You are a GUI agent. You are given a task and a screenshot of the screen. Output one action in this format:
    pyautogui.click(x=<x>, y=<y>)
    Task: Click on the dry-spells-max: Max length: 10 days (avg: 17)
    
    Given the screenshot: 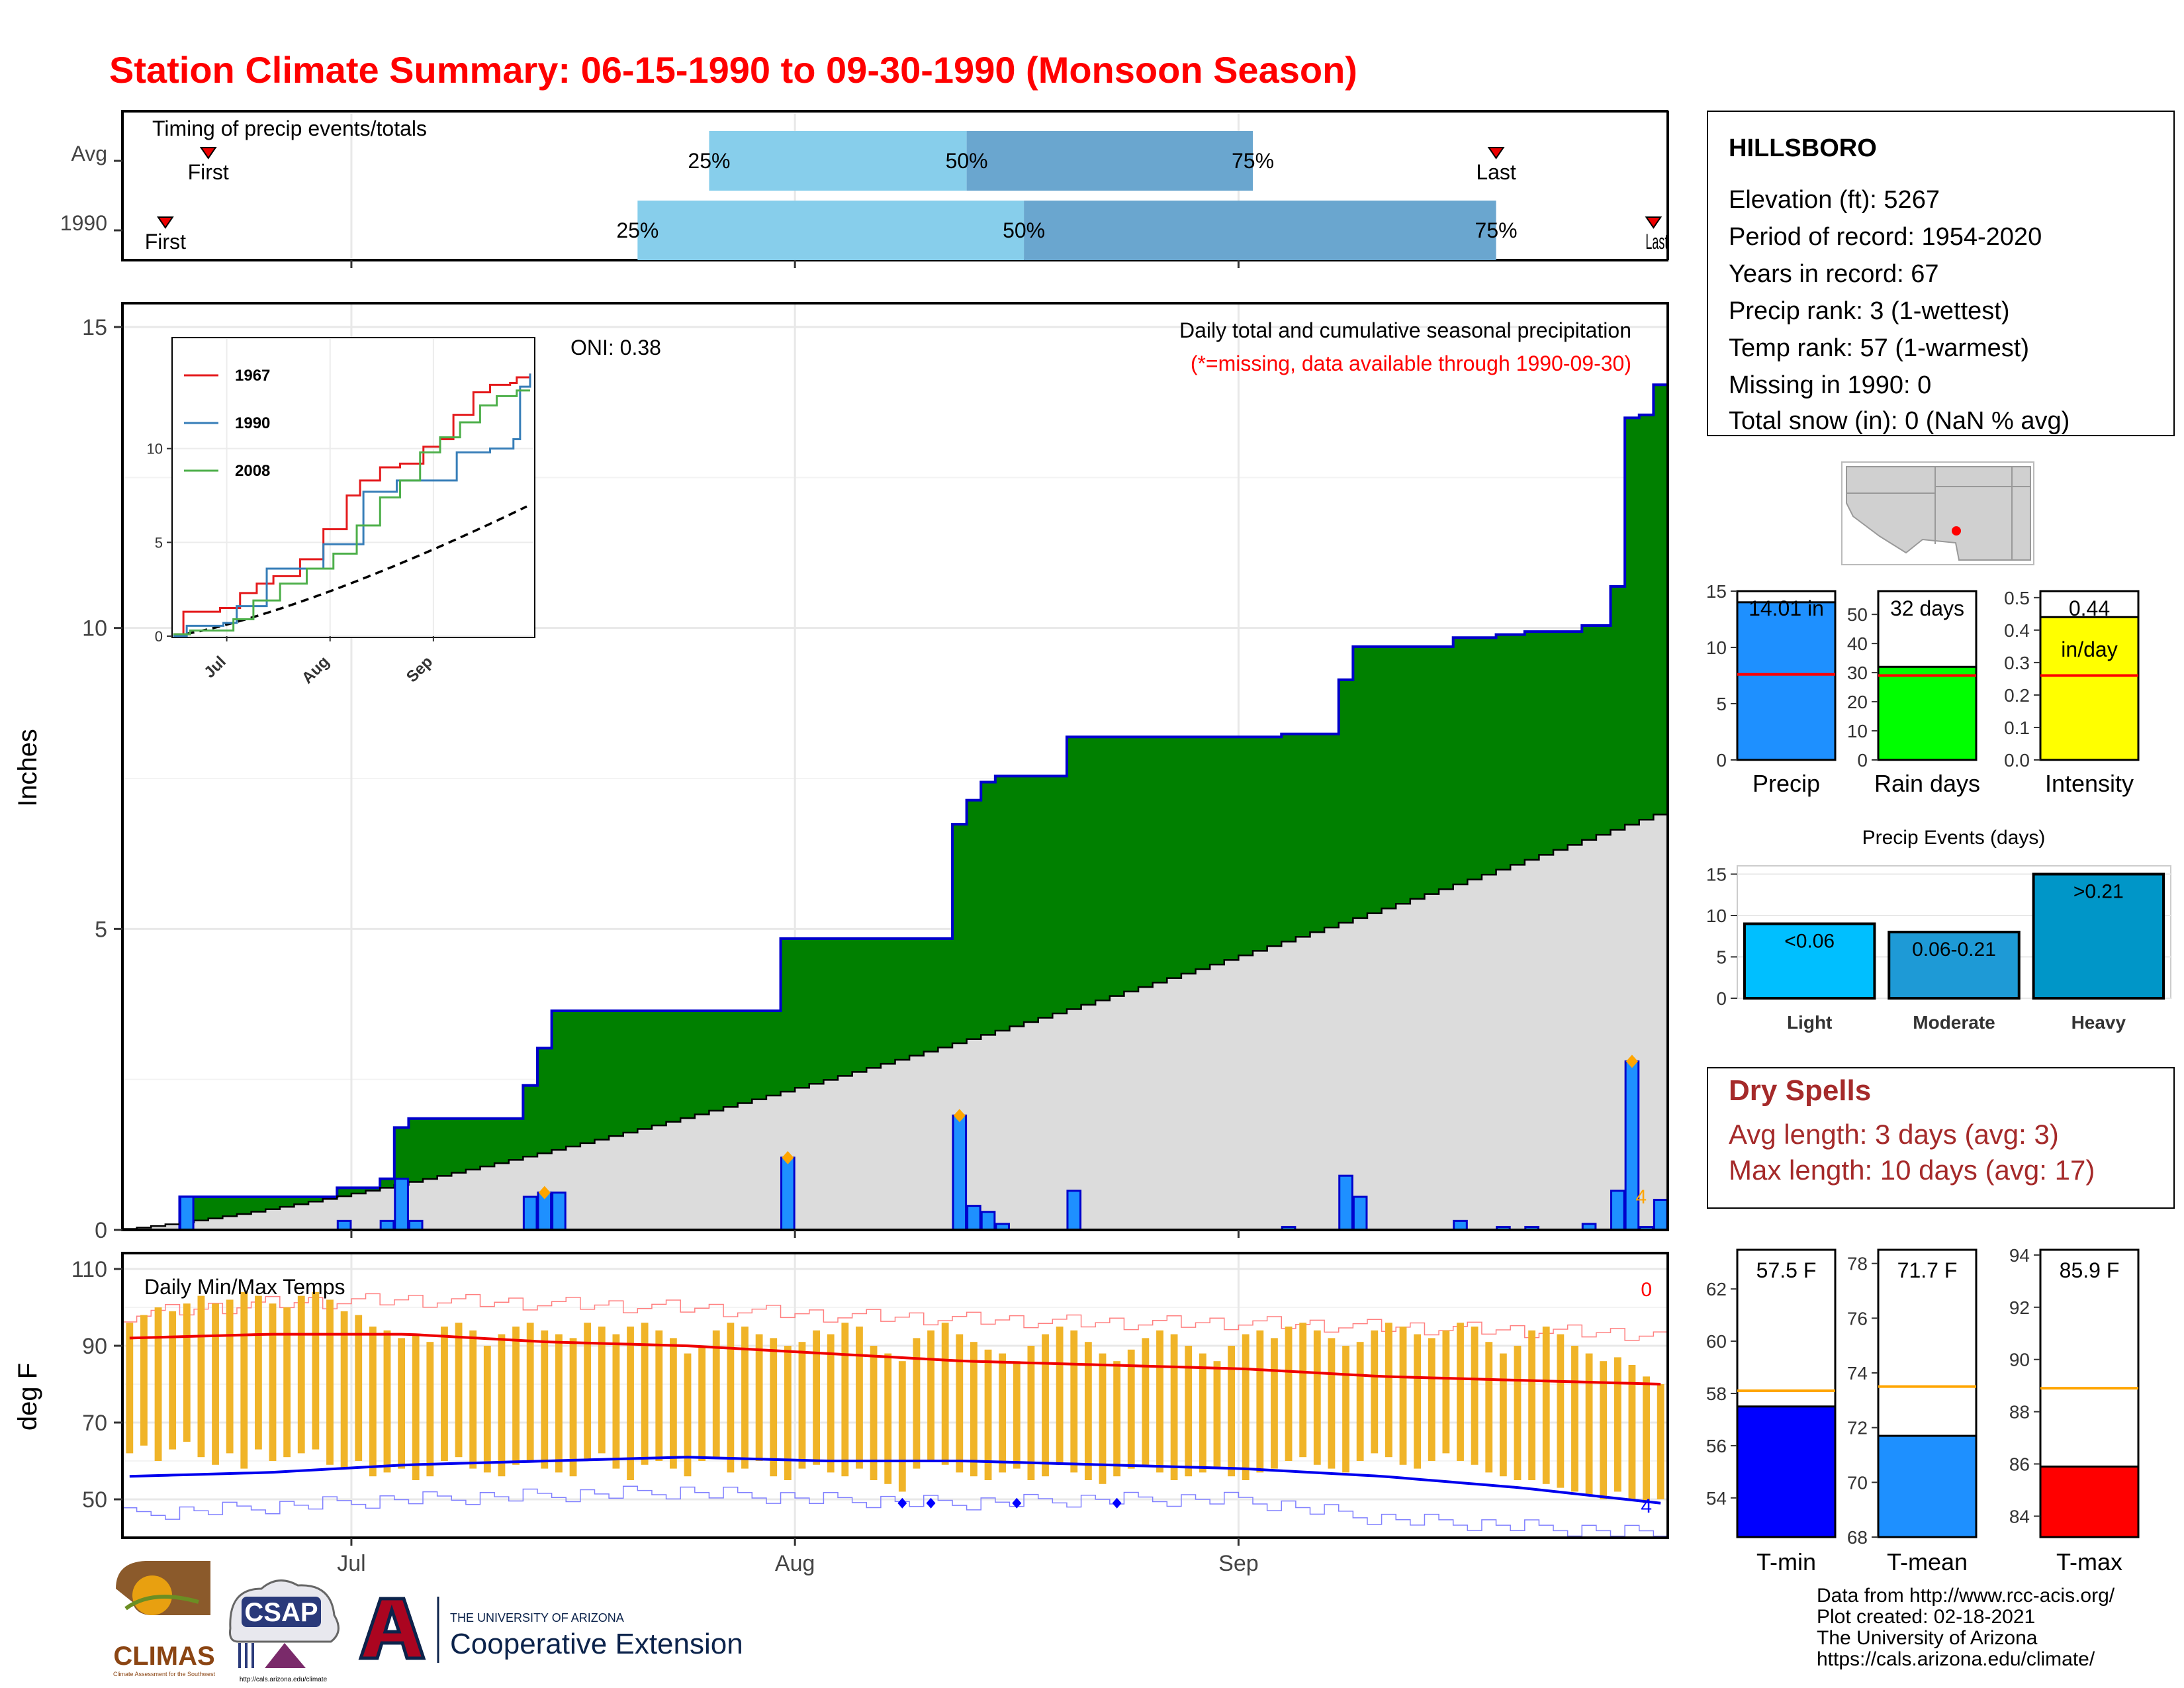 What is the action you would take?
    pyautogui.click(x=1912, y=1170)
    